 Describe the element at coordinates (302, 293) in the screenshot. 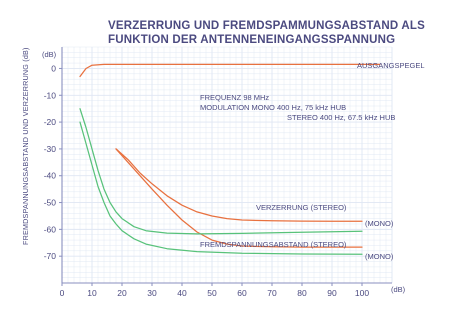

I see `x-tick-label: 80` at that location.